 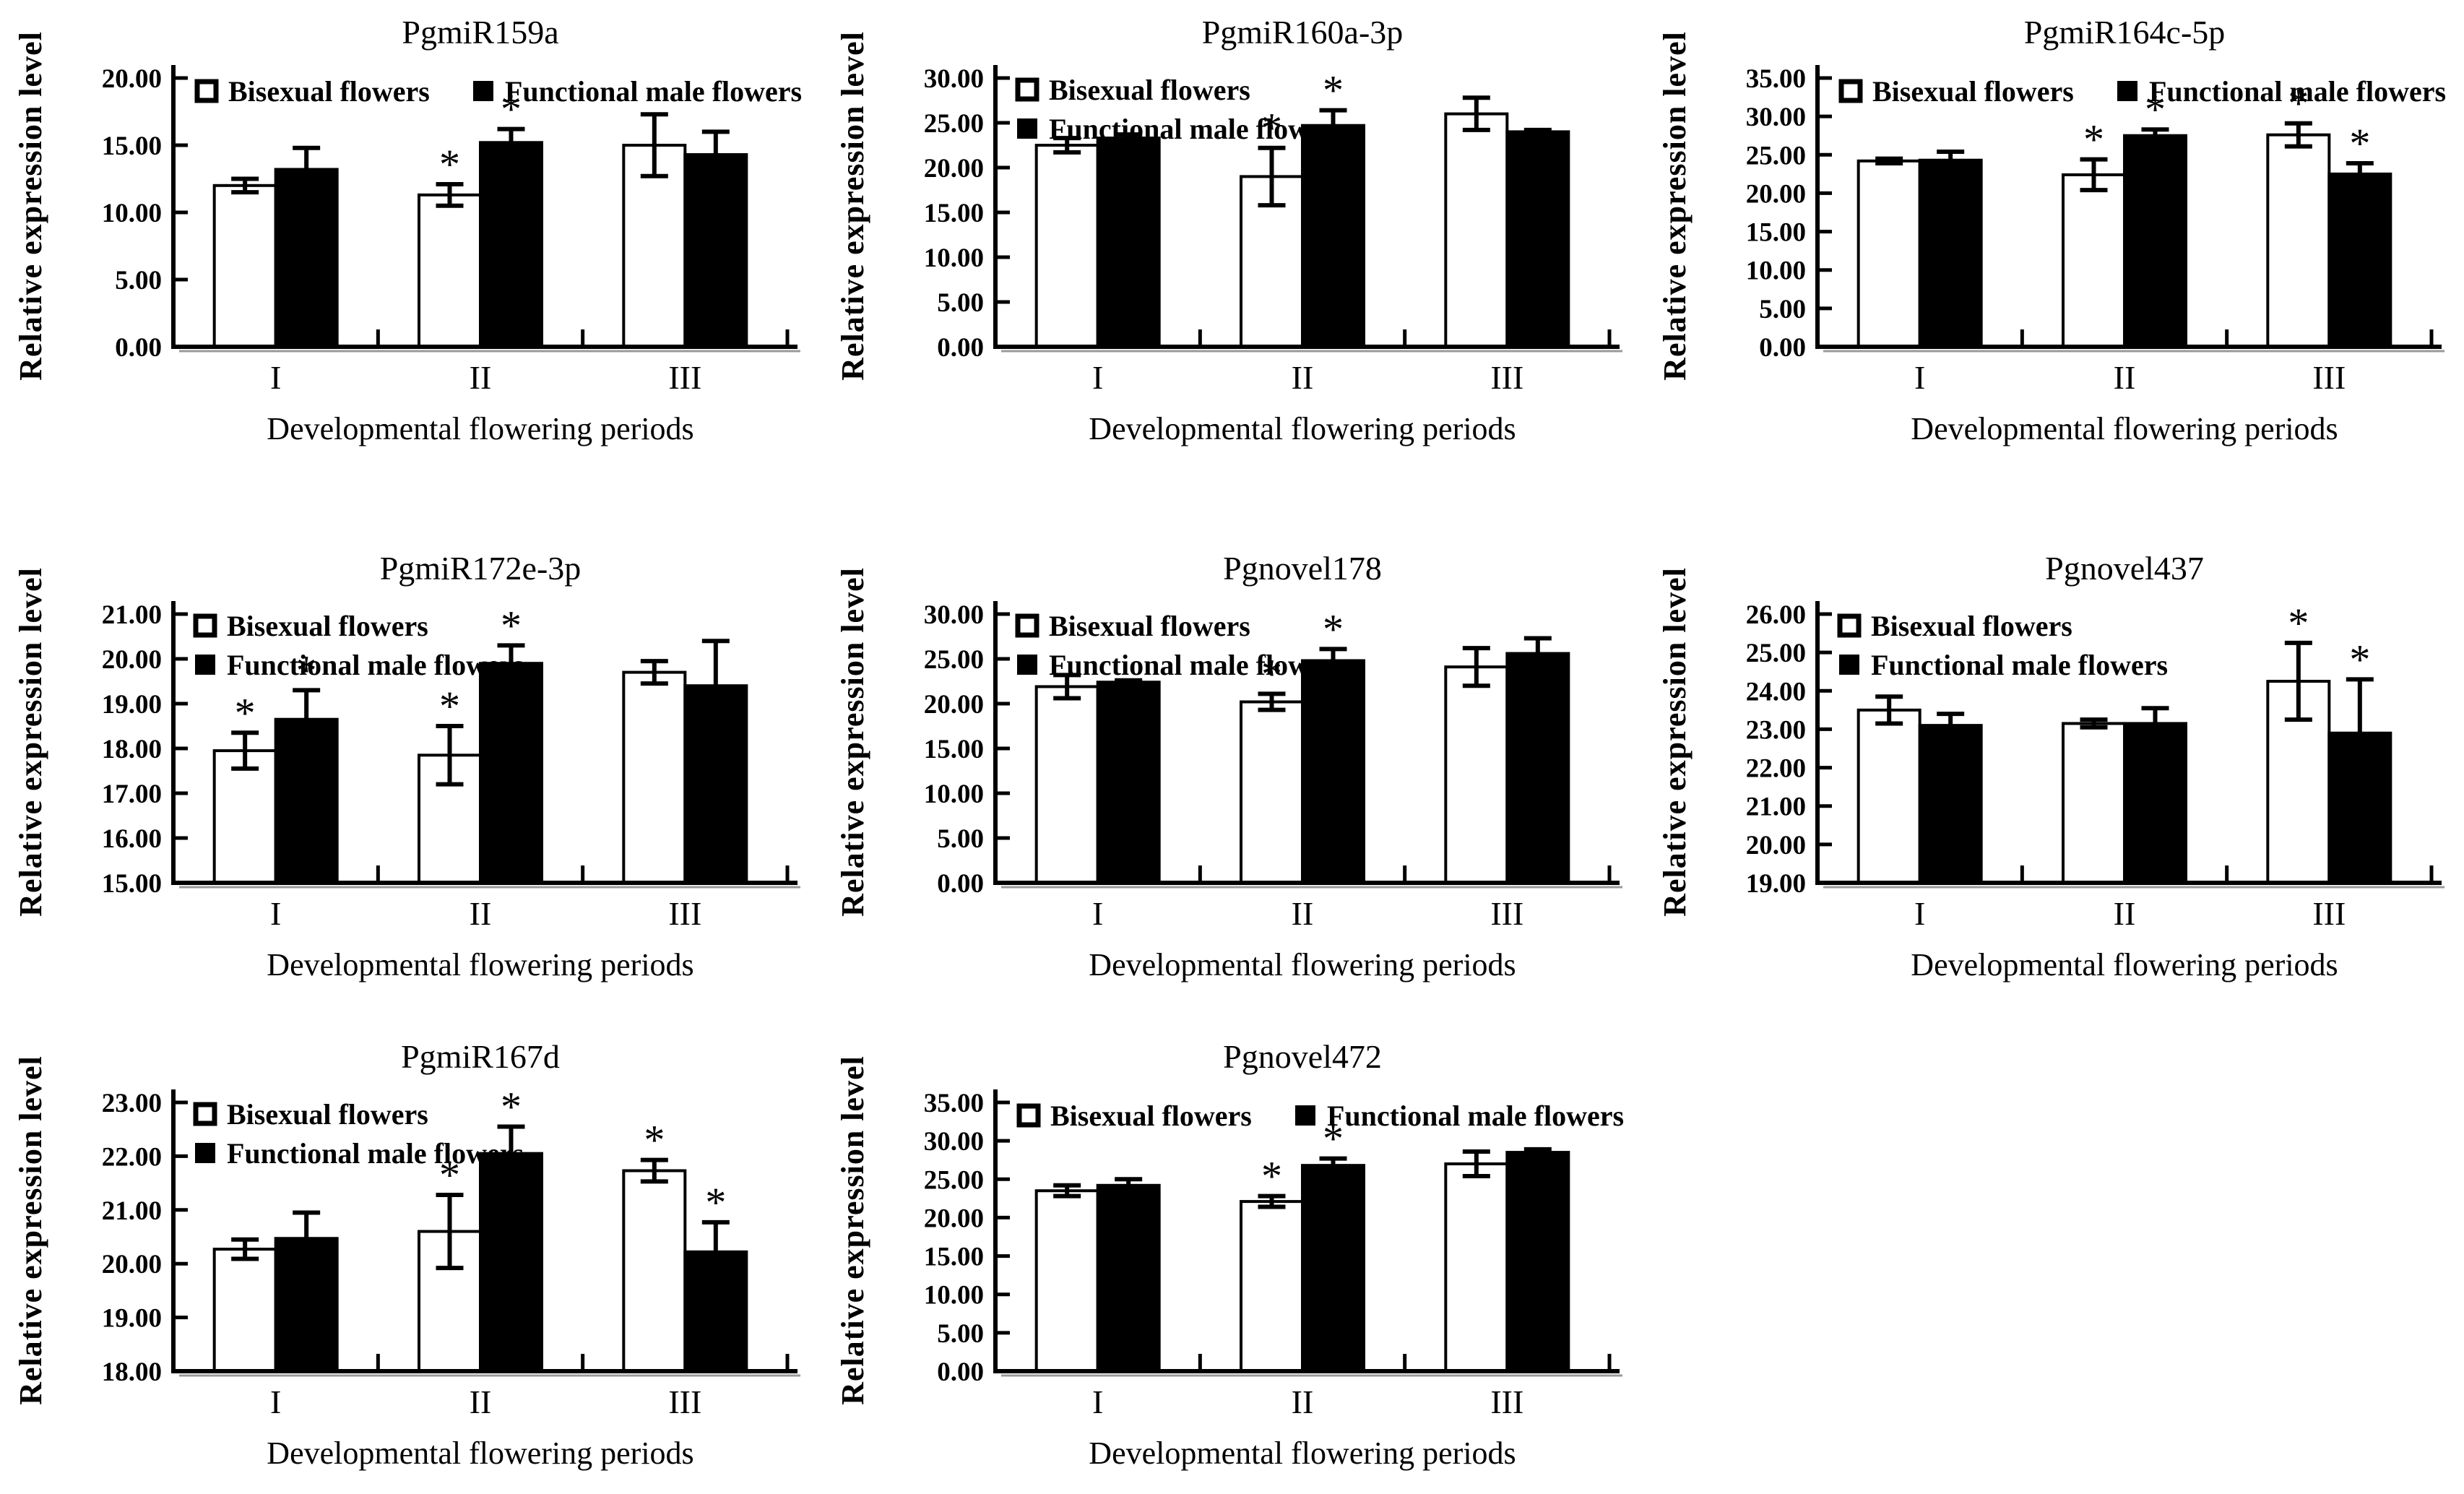 What do you see at coordinates (1776, 117) in the screenshot?
I see `y-tick-label: 30.00` at bounding box center [1776, 117].